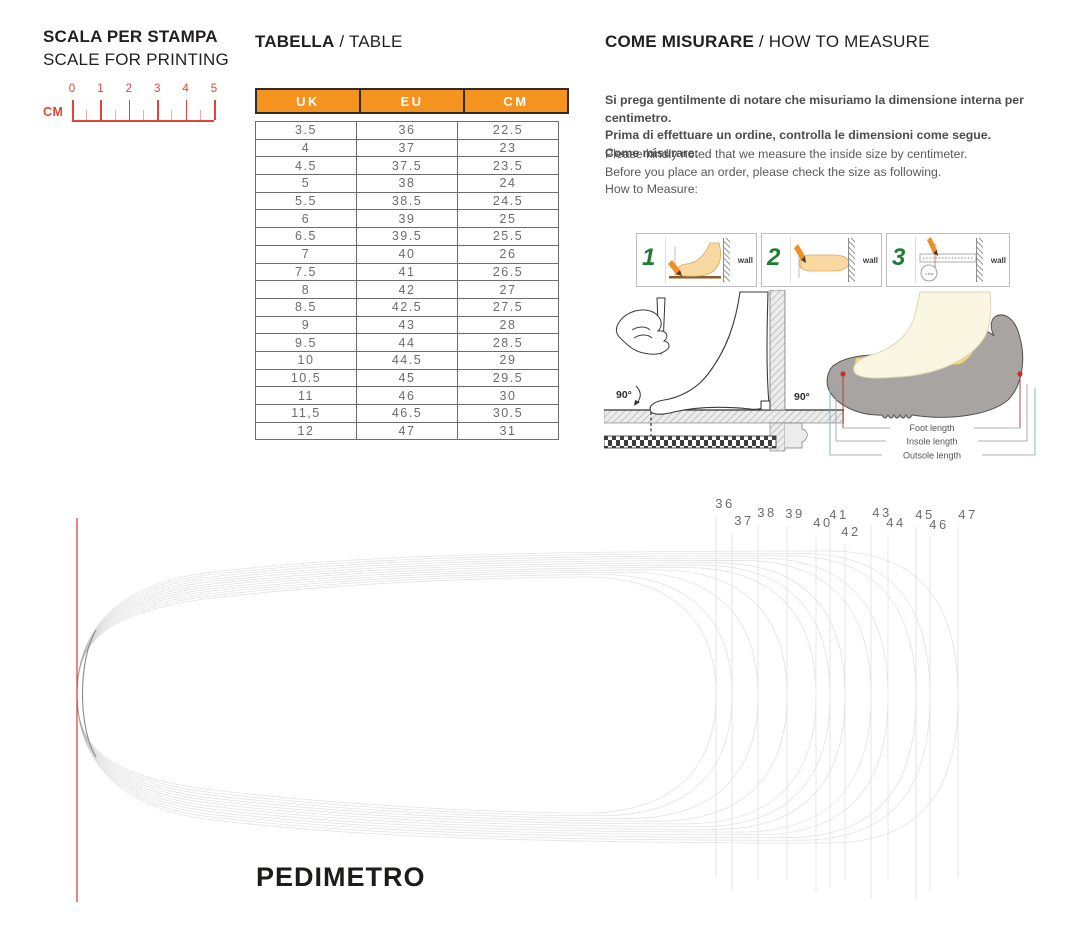 This screenshot has width=1080, height=942. What do you see at coordinates (665, 260) in the screenshot?
I see `step-divider` at bounding box center [665, 260].